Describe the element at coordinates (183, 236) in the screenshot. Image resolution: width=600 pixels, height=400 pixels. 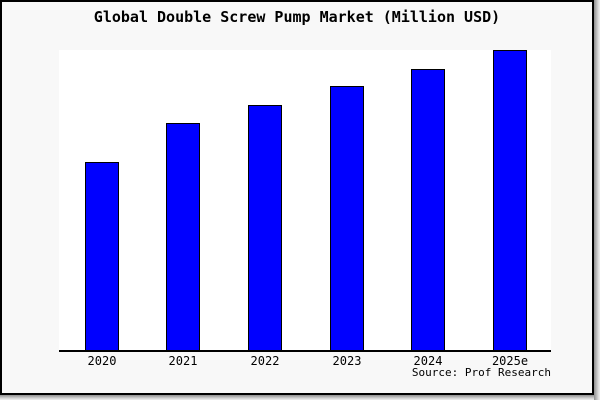
I see `bar-2021` at that location.